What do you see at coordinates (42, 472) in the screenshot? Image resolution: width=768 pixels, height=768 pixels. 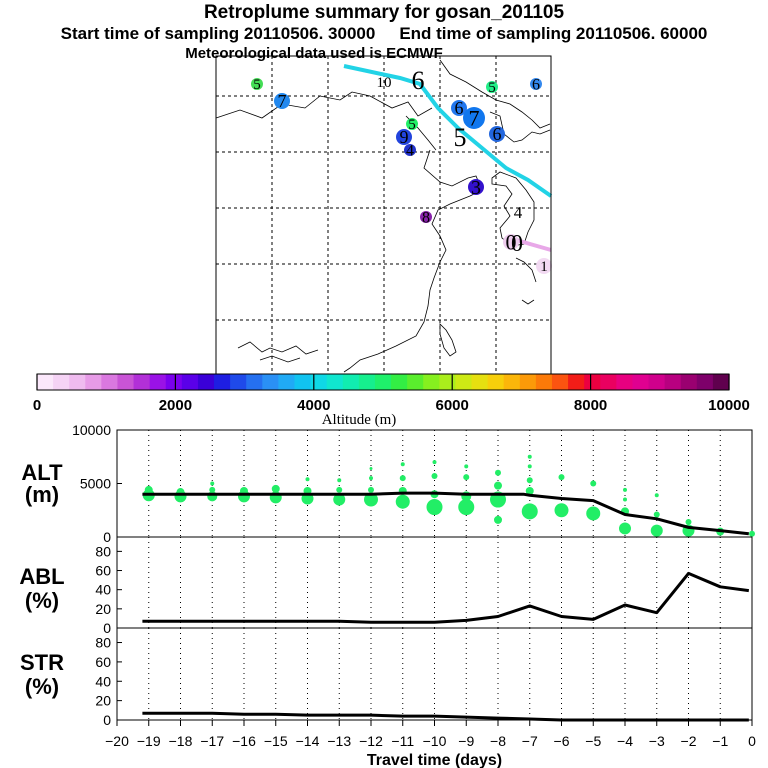 I see `panel-label-alt: ALT` at bounding box center [42, 472].